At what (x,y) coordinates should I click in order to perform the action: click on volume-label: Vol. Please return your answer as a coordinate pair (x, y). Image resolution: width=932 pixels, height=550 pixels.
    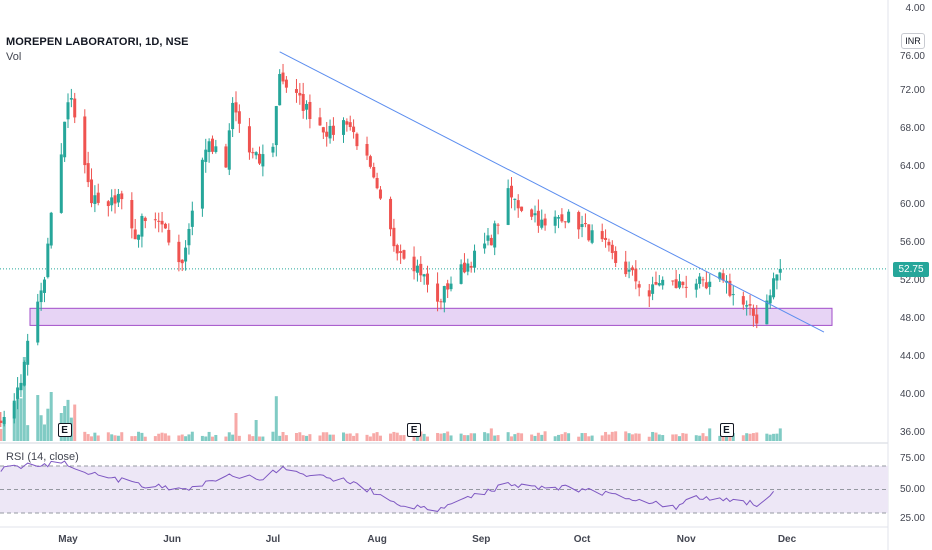
    Looking at the image, I should click on (14, 57).